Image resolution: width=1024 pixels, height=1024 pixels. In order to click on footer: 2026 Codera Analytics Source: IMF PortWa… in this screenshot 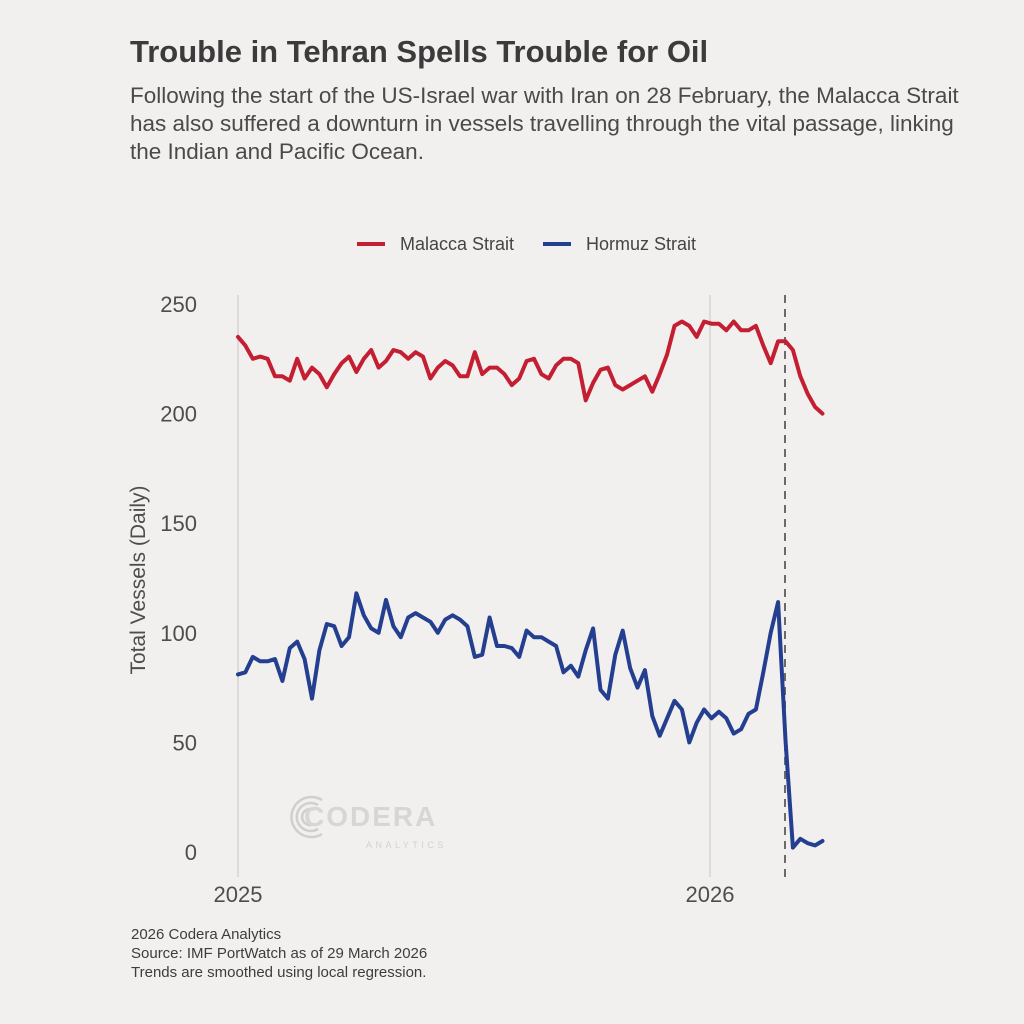, I will do `click(279, 953)`.